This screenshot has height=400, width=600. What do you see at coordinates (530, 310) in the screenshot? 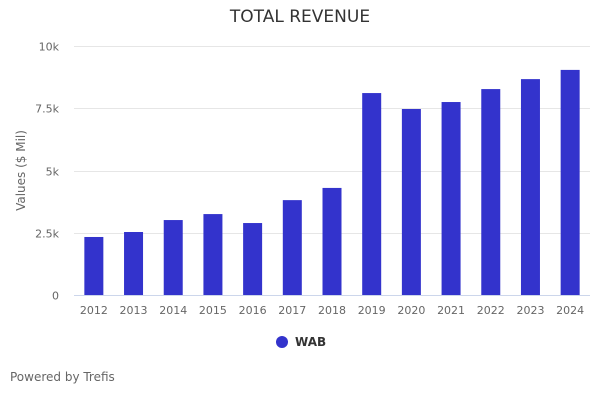
I see `x-tick-label: 2023` at bounding box center [530, 310].